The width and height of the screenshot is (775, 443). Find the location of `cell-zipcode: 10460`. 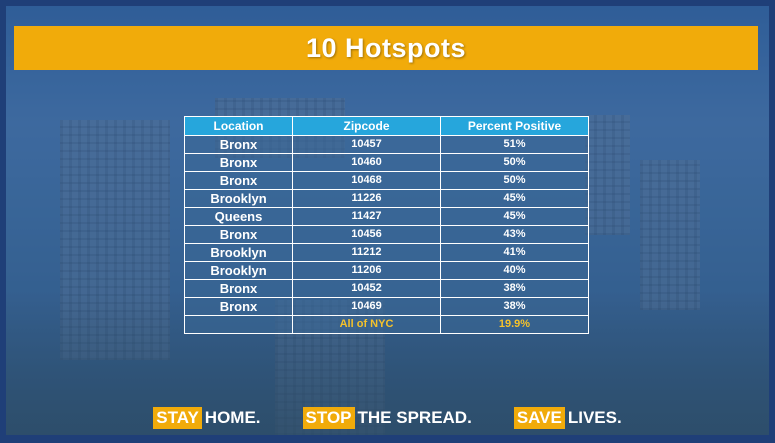

cell-zipcode: 10460 is located at coordinates (366, 162).